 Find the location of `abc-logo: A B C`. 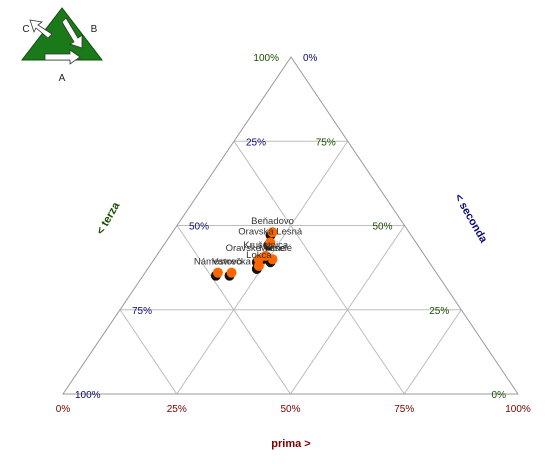

abc-logo: A B C is located at coordinates (62, 45).